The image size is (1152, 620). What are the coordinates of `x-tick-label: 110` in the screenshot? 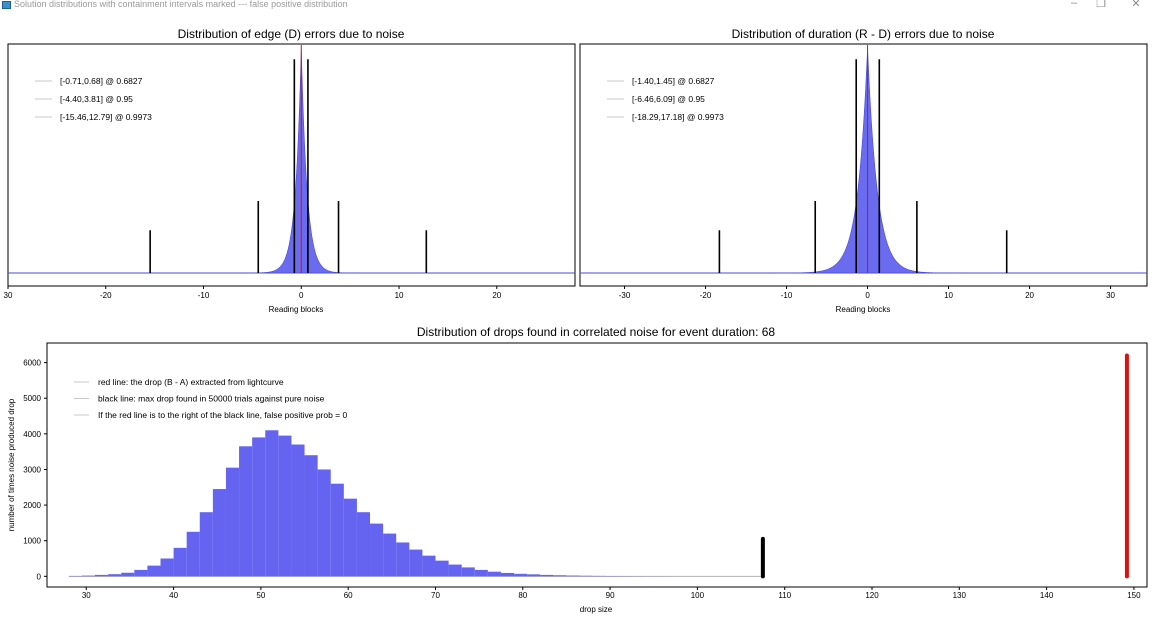 It's located at (784, 595).